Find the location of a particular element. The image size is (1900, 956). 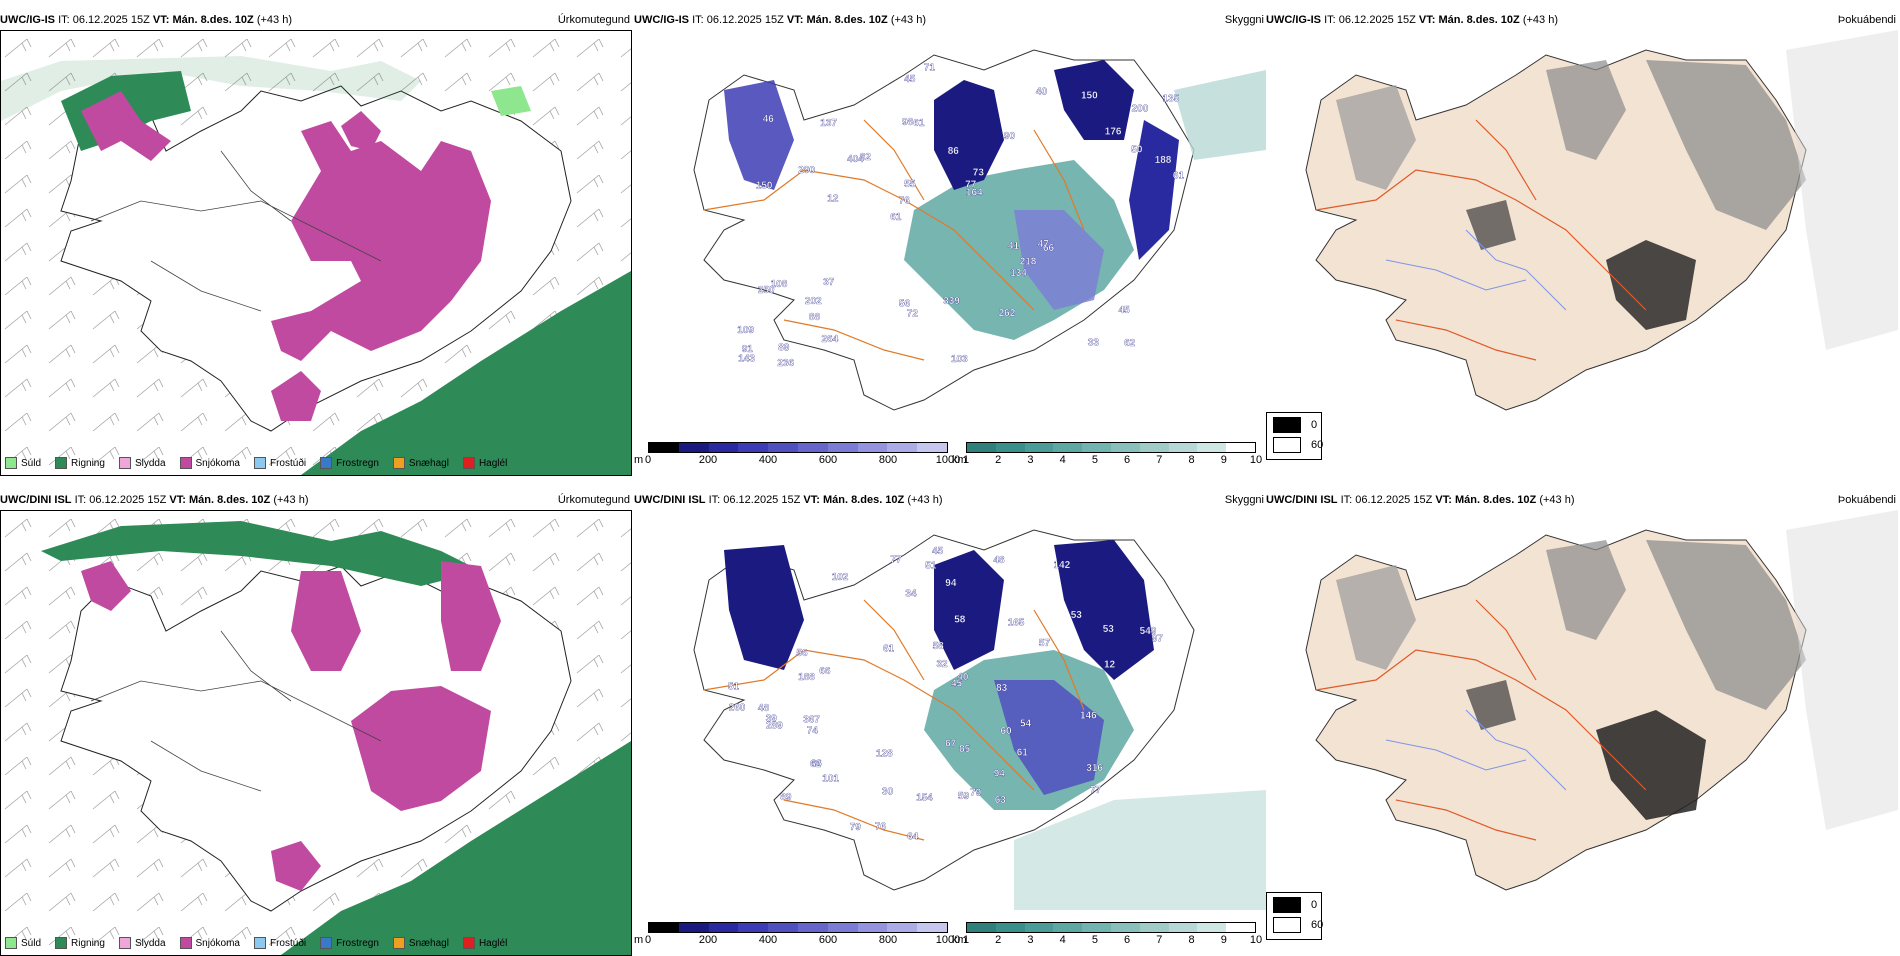

visibility-value-label: 200 is located at coordinates (1140, 109).